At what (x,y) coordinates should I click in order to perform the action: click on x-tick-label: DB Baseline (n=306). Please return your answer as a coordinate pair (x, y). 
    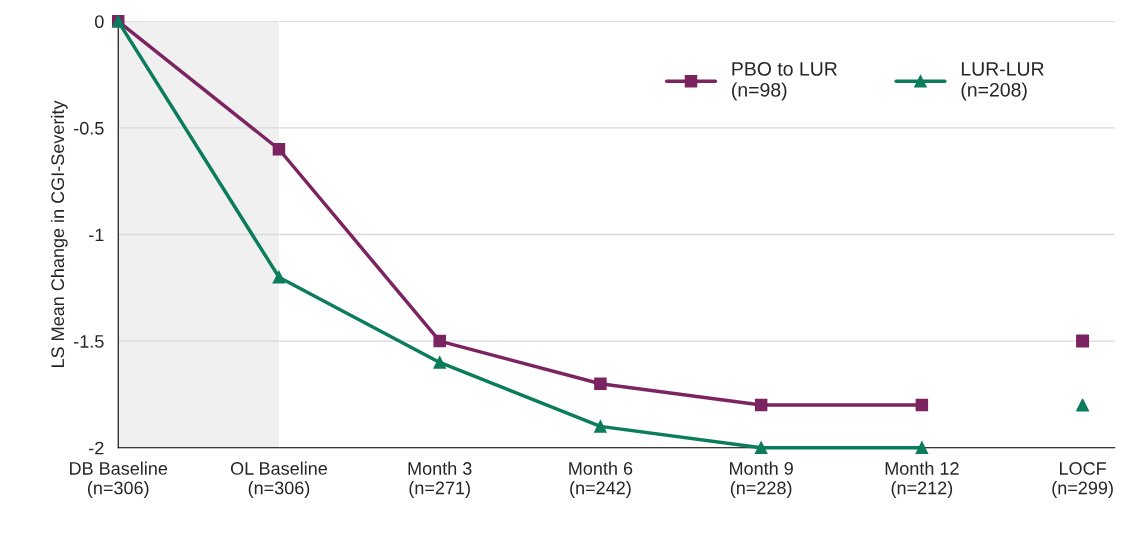
    Looking at the image, I should click on (119, 479).